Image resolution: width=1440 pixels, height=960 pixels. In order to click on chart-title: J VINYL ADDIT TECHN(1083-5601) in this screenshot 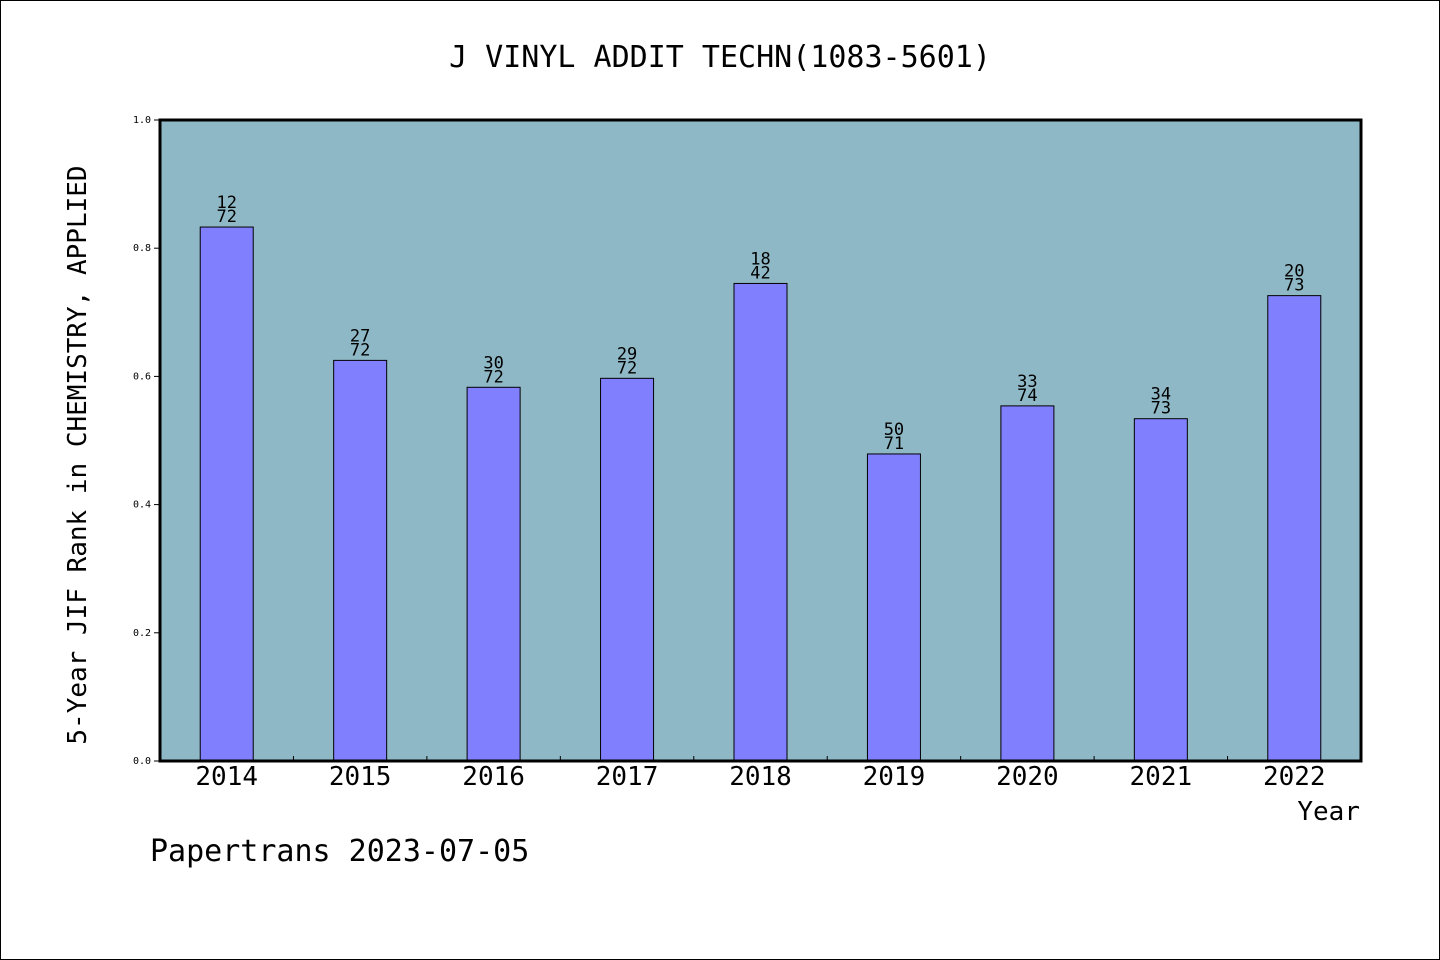, I will do `click(720, 57)`.